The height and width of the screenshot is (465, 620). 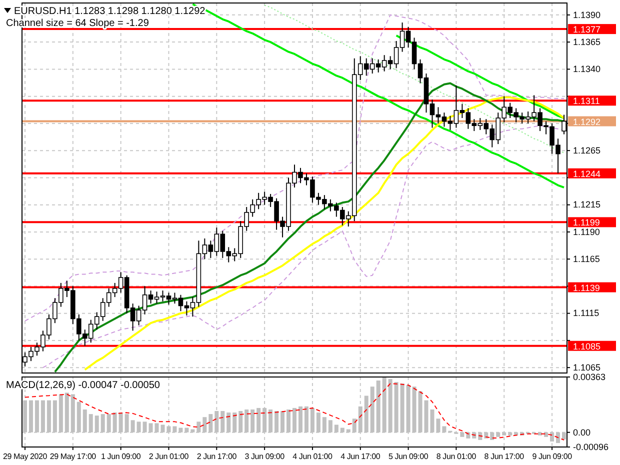 I want to click on ref-line-label: 1.1139, so click(x=586, y=287).